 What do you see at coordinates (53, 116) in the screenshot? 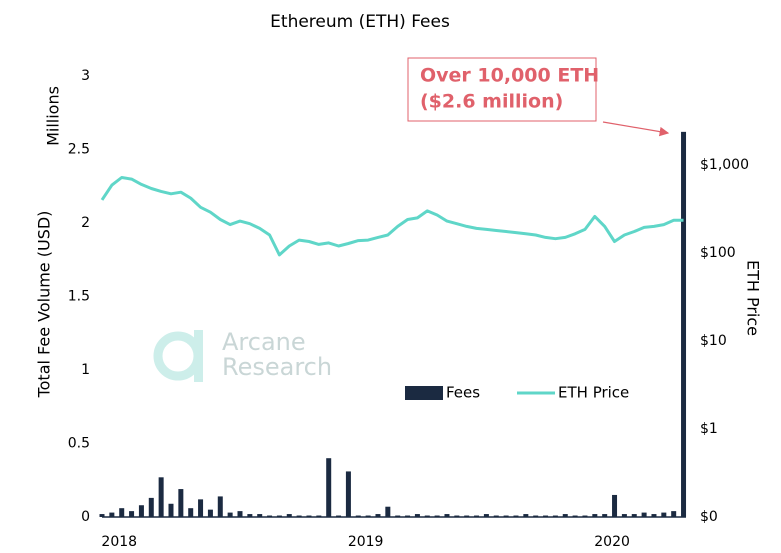
I see `y-axis-unit: Millions` at bounding box center [53, 116].